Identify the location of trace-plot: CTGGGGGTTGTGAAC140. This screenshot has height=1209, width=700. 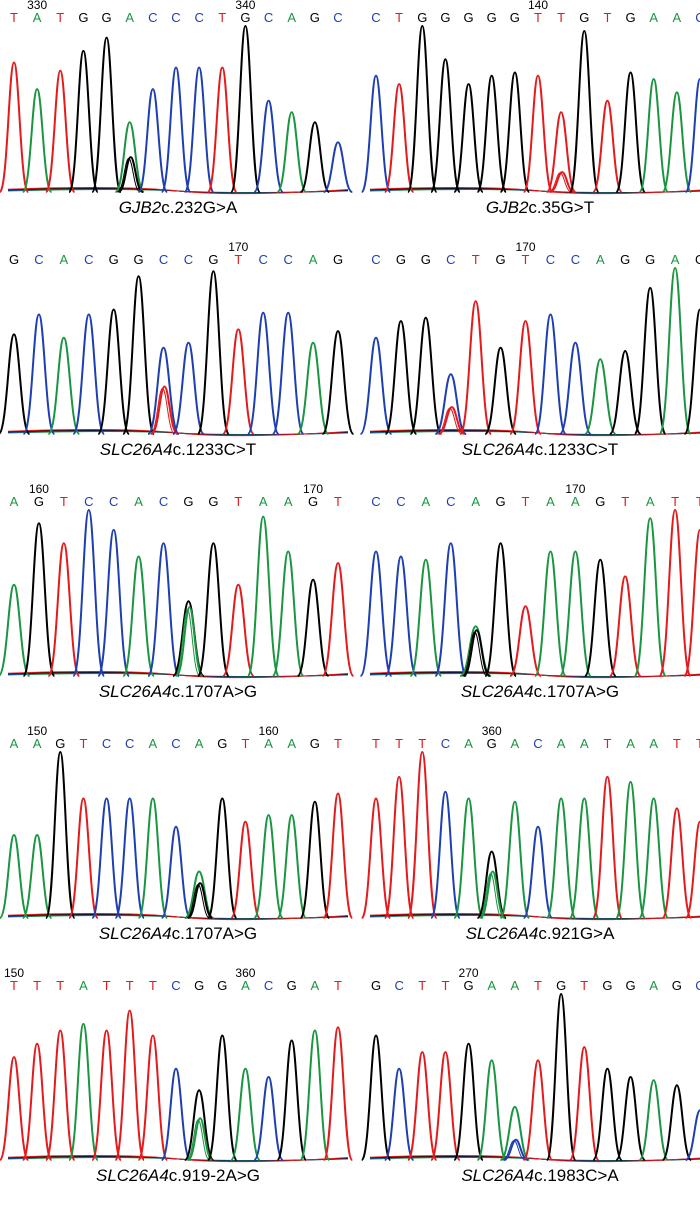
(535, 100).